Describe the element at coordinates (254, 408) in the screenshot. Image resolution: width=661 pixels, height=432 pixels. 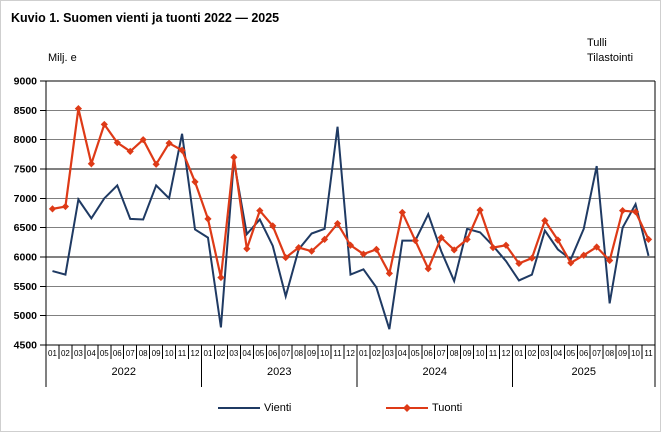
I see `legend-item-vienti: Vienti` at that location.